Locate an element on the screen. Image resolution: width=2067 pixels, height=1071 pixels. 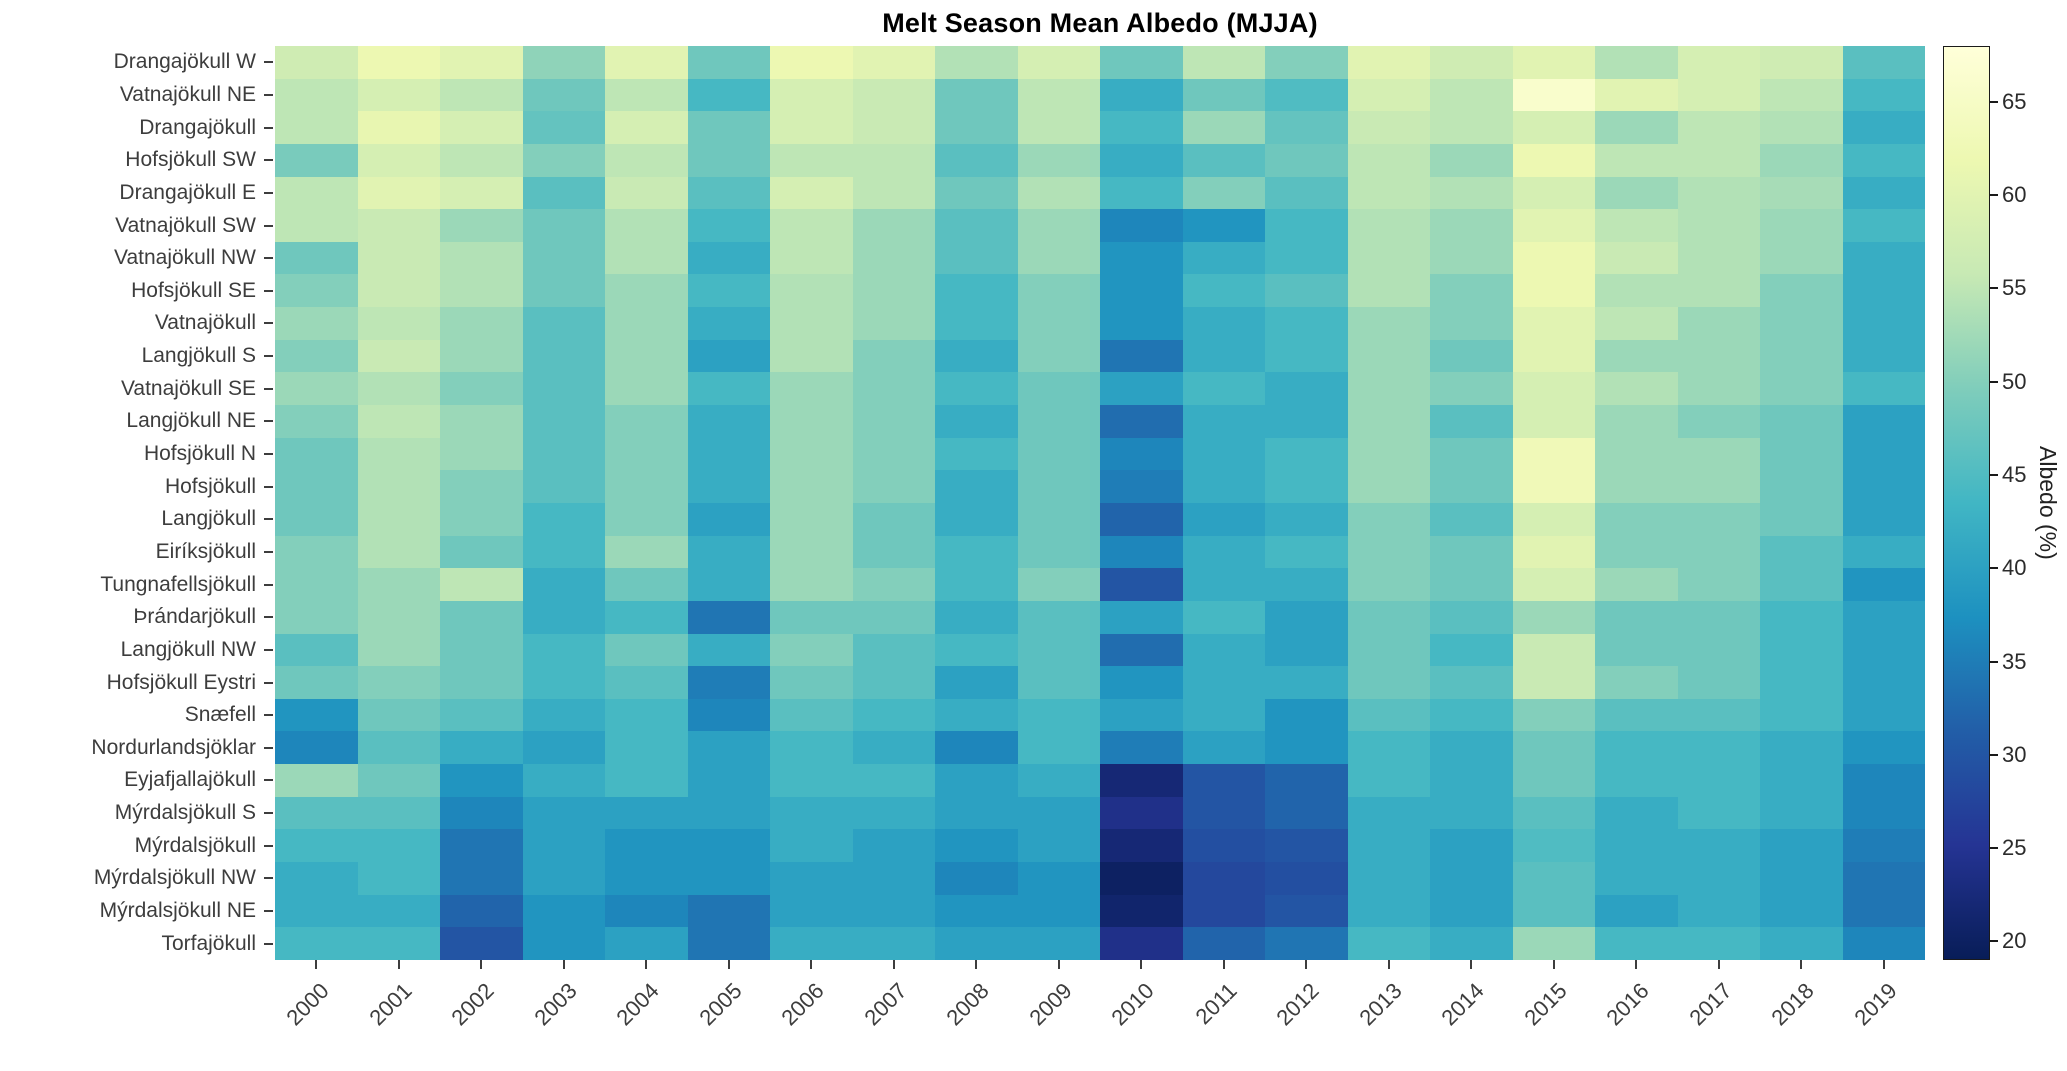
y-tick-label: Hofsjökull Eystri is located at coordinates (181, 682).